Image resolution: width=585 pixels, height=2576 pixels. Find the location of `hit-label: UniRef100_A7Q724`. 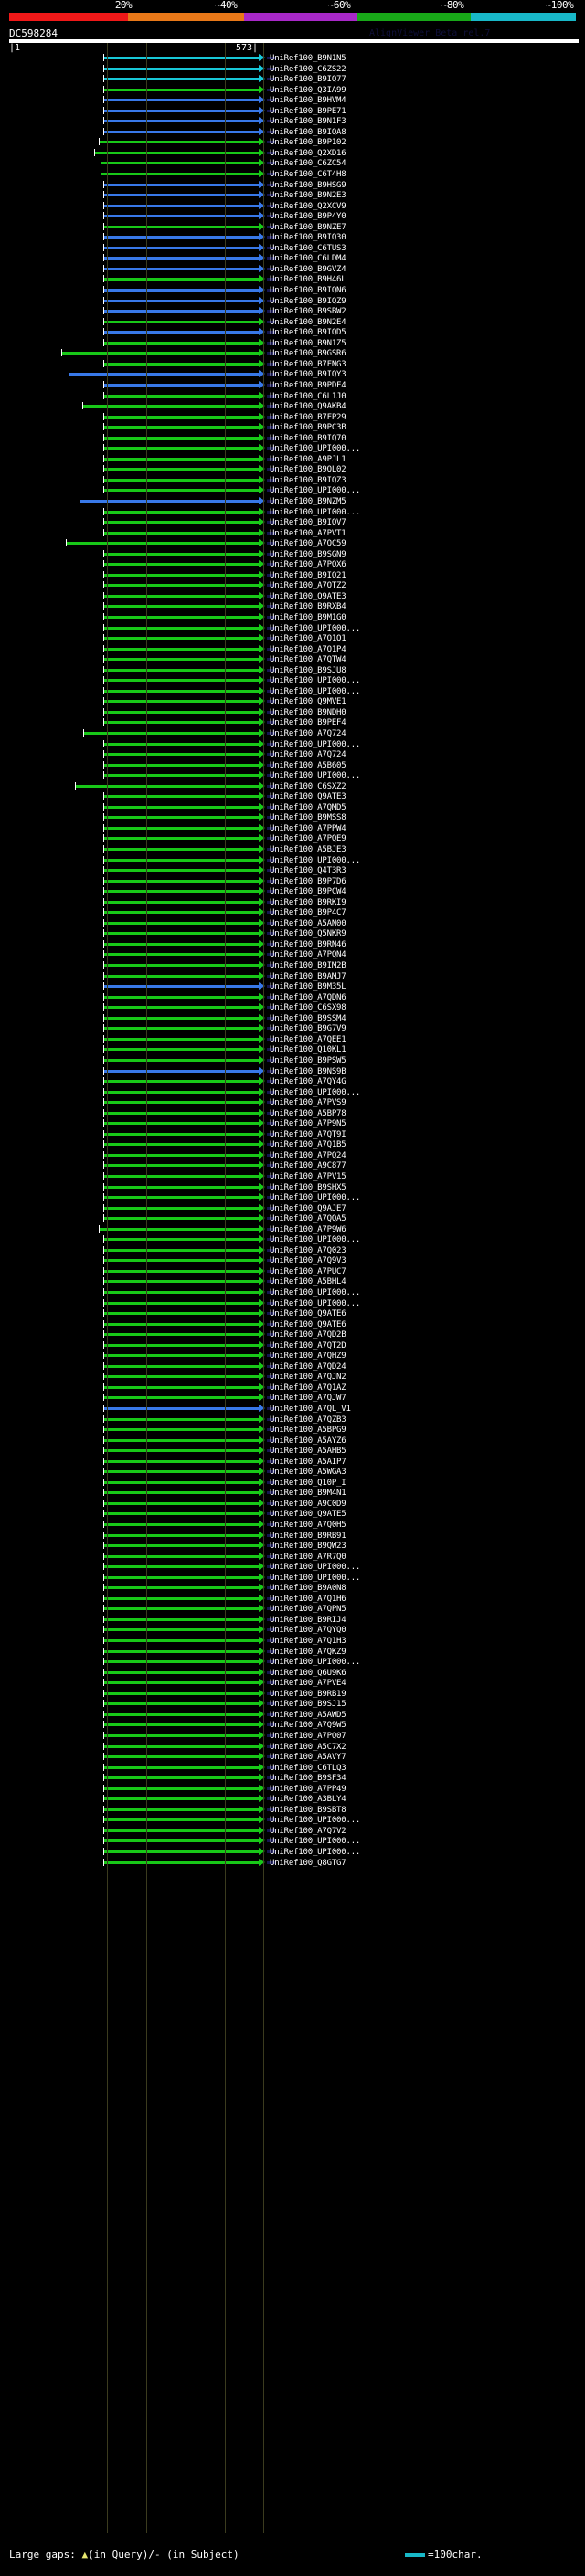

hit-label: UniRef100_A7Q724 is located at coordinates (308, 733).